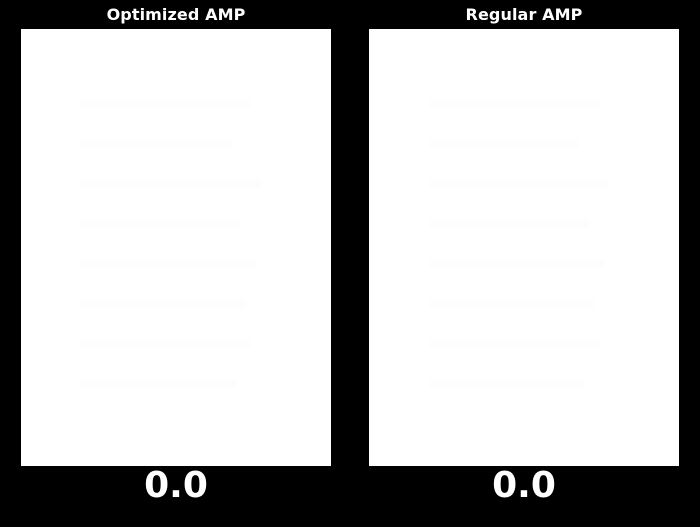 The width and height of the screenshot is (700, 527). Describe the element at coordinates (176, 14) in the screenshot. I see `optimized-amp-title: Optimized AMP` at that location.